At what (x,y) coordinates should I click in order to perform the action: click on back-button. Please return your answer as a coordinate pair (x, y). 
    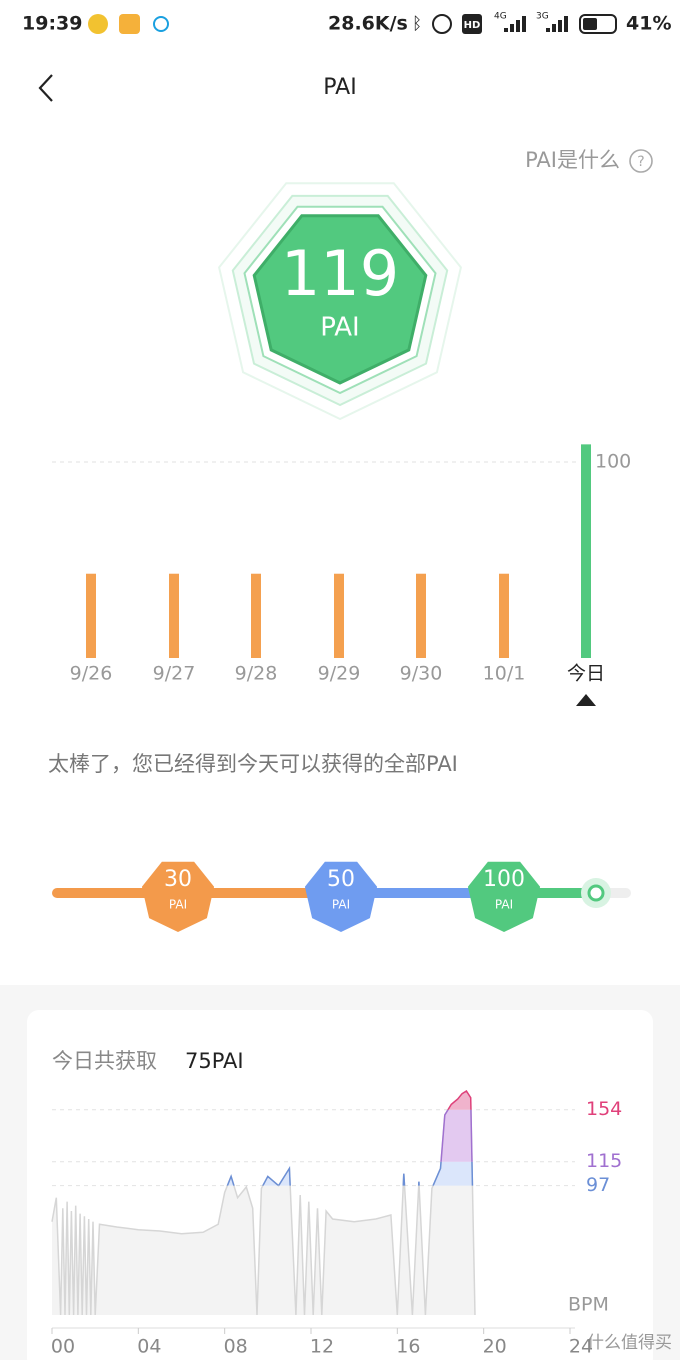
    Looking at the image, I should click on (45, 88).